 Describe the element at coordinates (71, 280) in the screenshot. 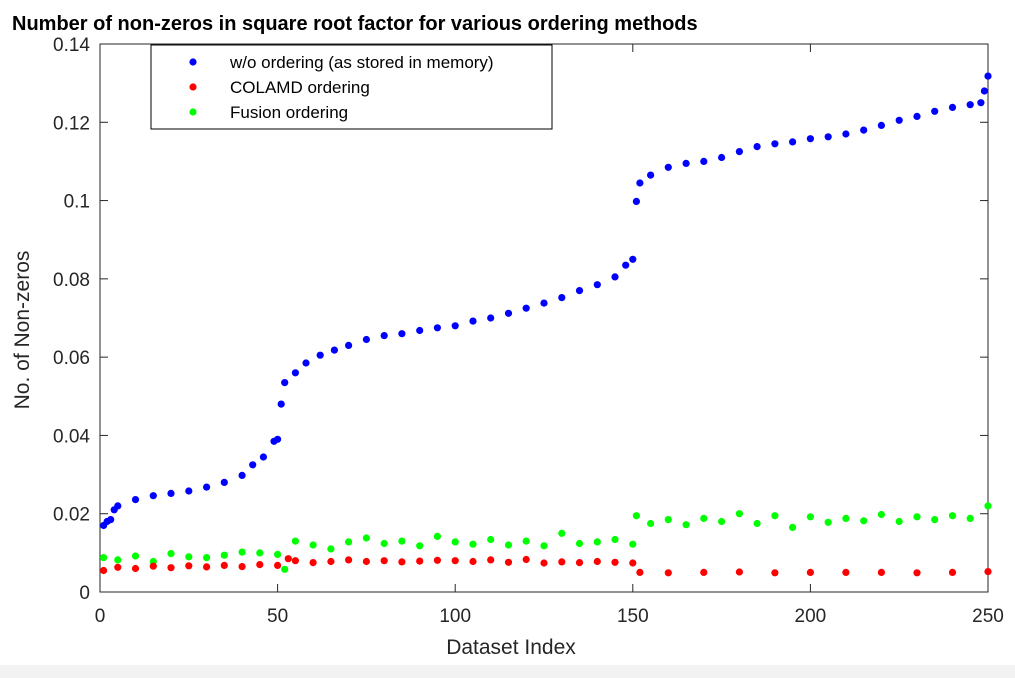

I see `y-tick-label: 0.08` at that location.